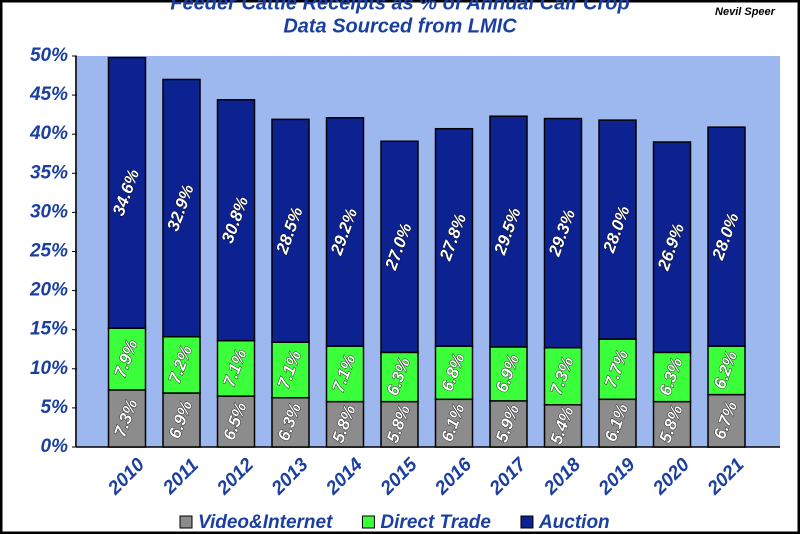 This screenshot has width=800, height=534. I want to click on y-tick-label: 45%, so click(48, 94).